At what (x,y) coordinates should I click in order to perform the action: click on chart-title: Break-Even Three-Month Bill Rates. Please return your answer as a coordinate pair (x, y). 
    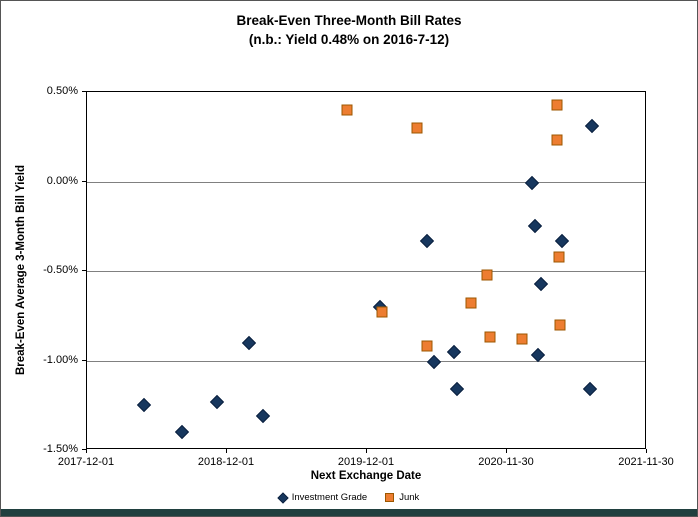
    Looking at the image, I should click on (349, 20).